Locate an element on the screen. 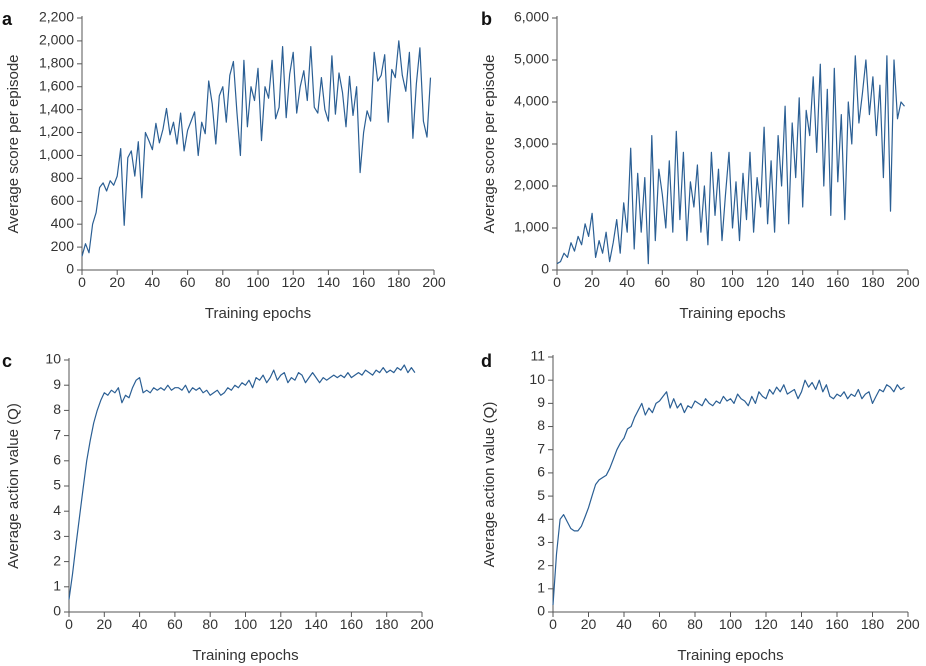  panel-letter-c: c is located at coordinates (7, 361).